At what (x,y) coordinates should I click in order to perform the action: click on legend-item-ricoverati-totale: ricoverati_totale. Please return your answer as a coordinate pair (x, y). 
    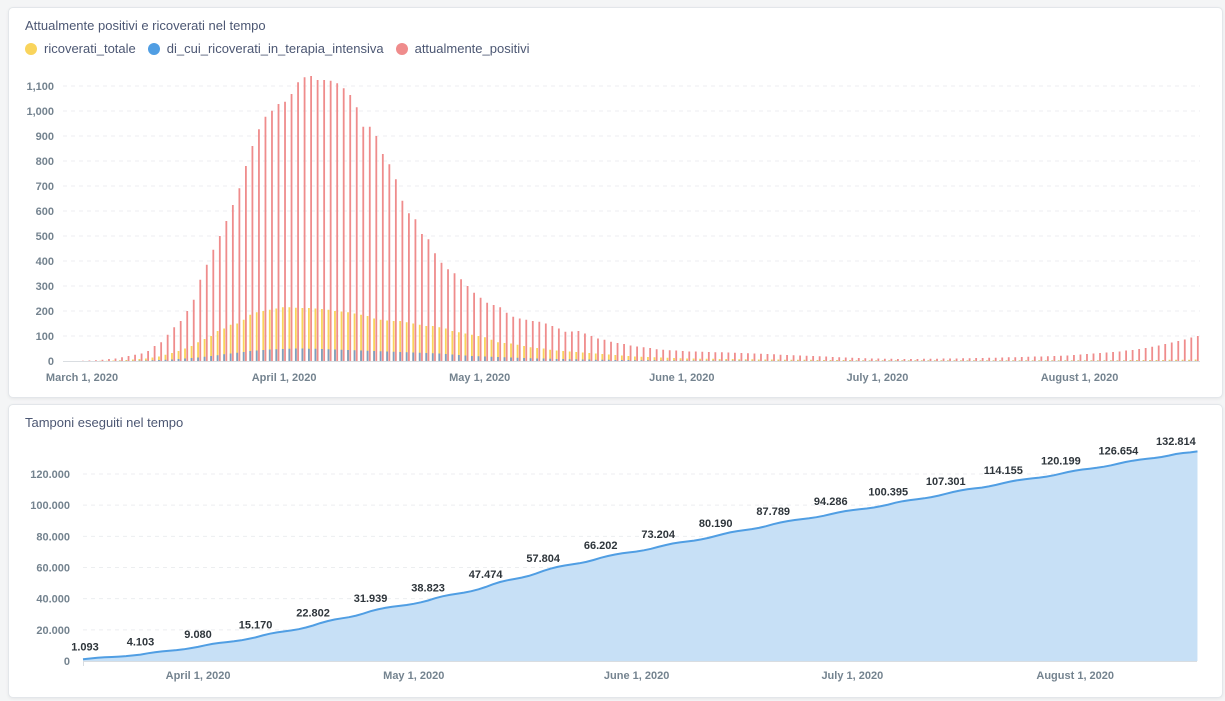
    Looking at the image, I should click on (80, 48).